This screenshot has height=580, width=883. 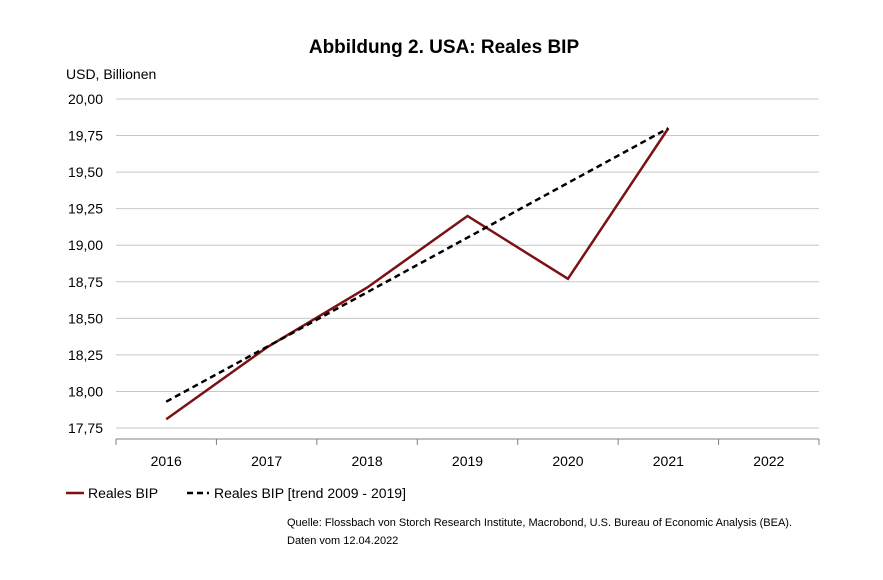 I want to click on x-tick-label: 2018, so click(x=366, y=461).